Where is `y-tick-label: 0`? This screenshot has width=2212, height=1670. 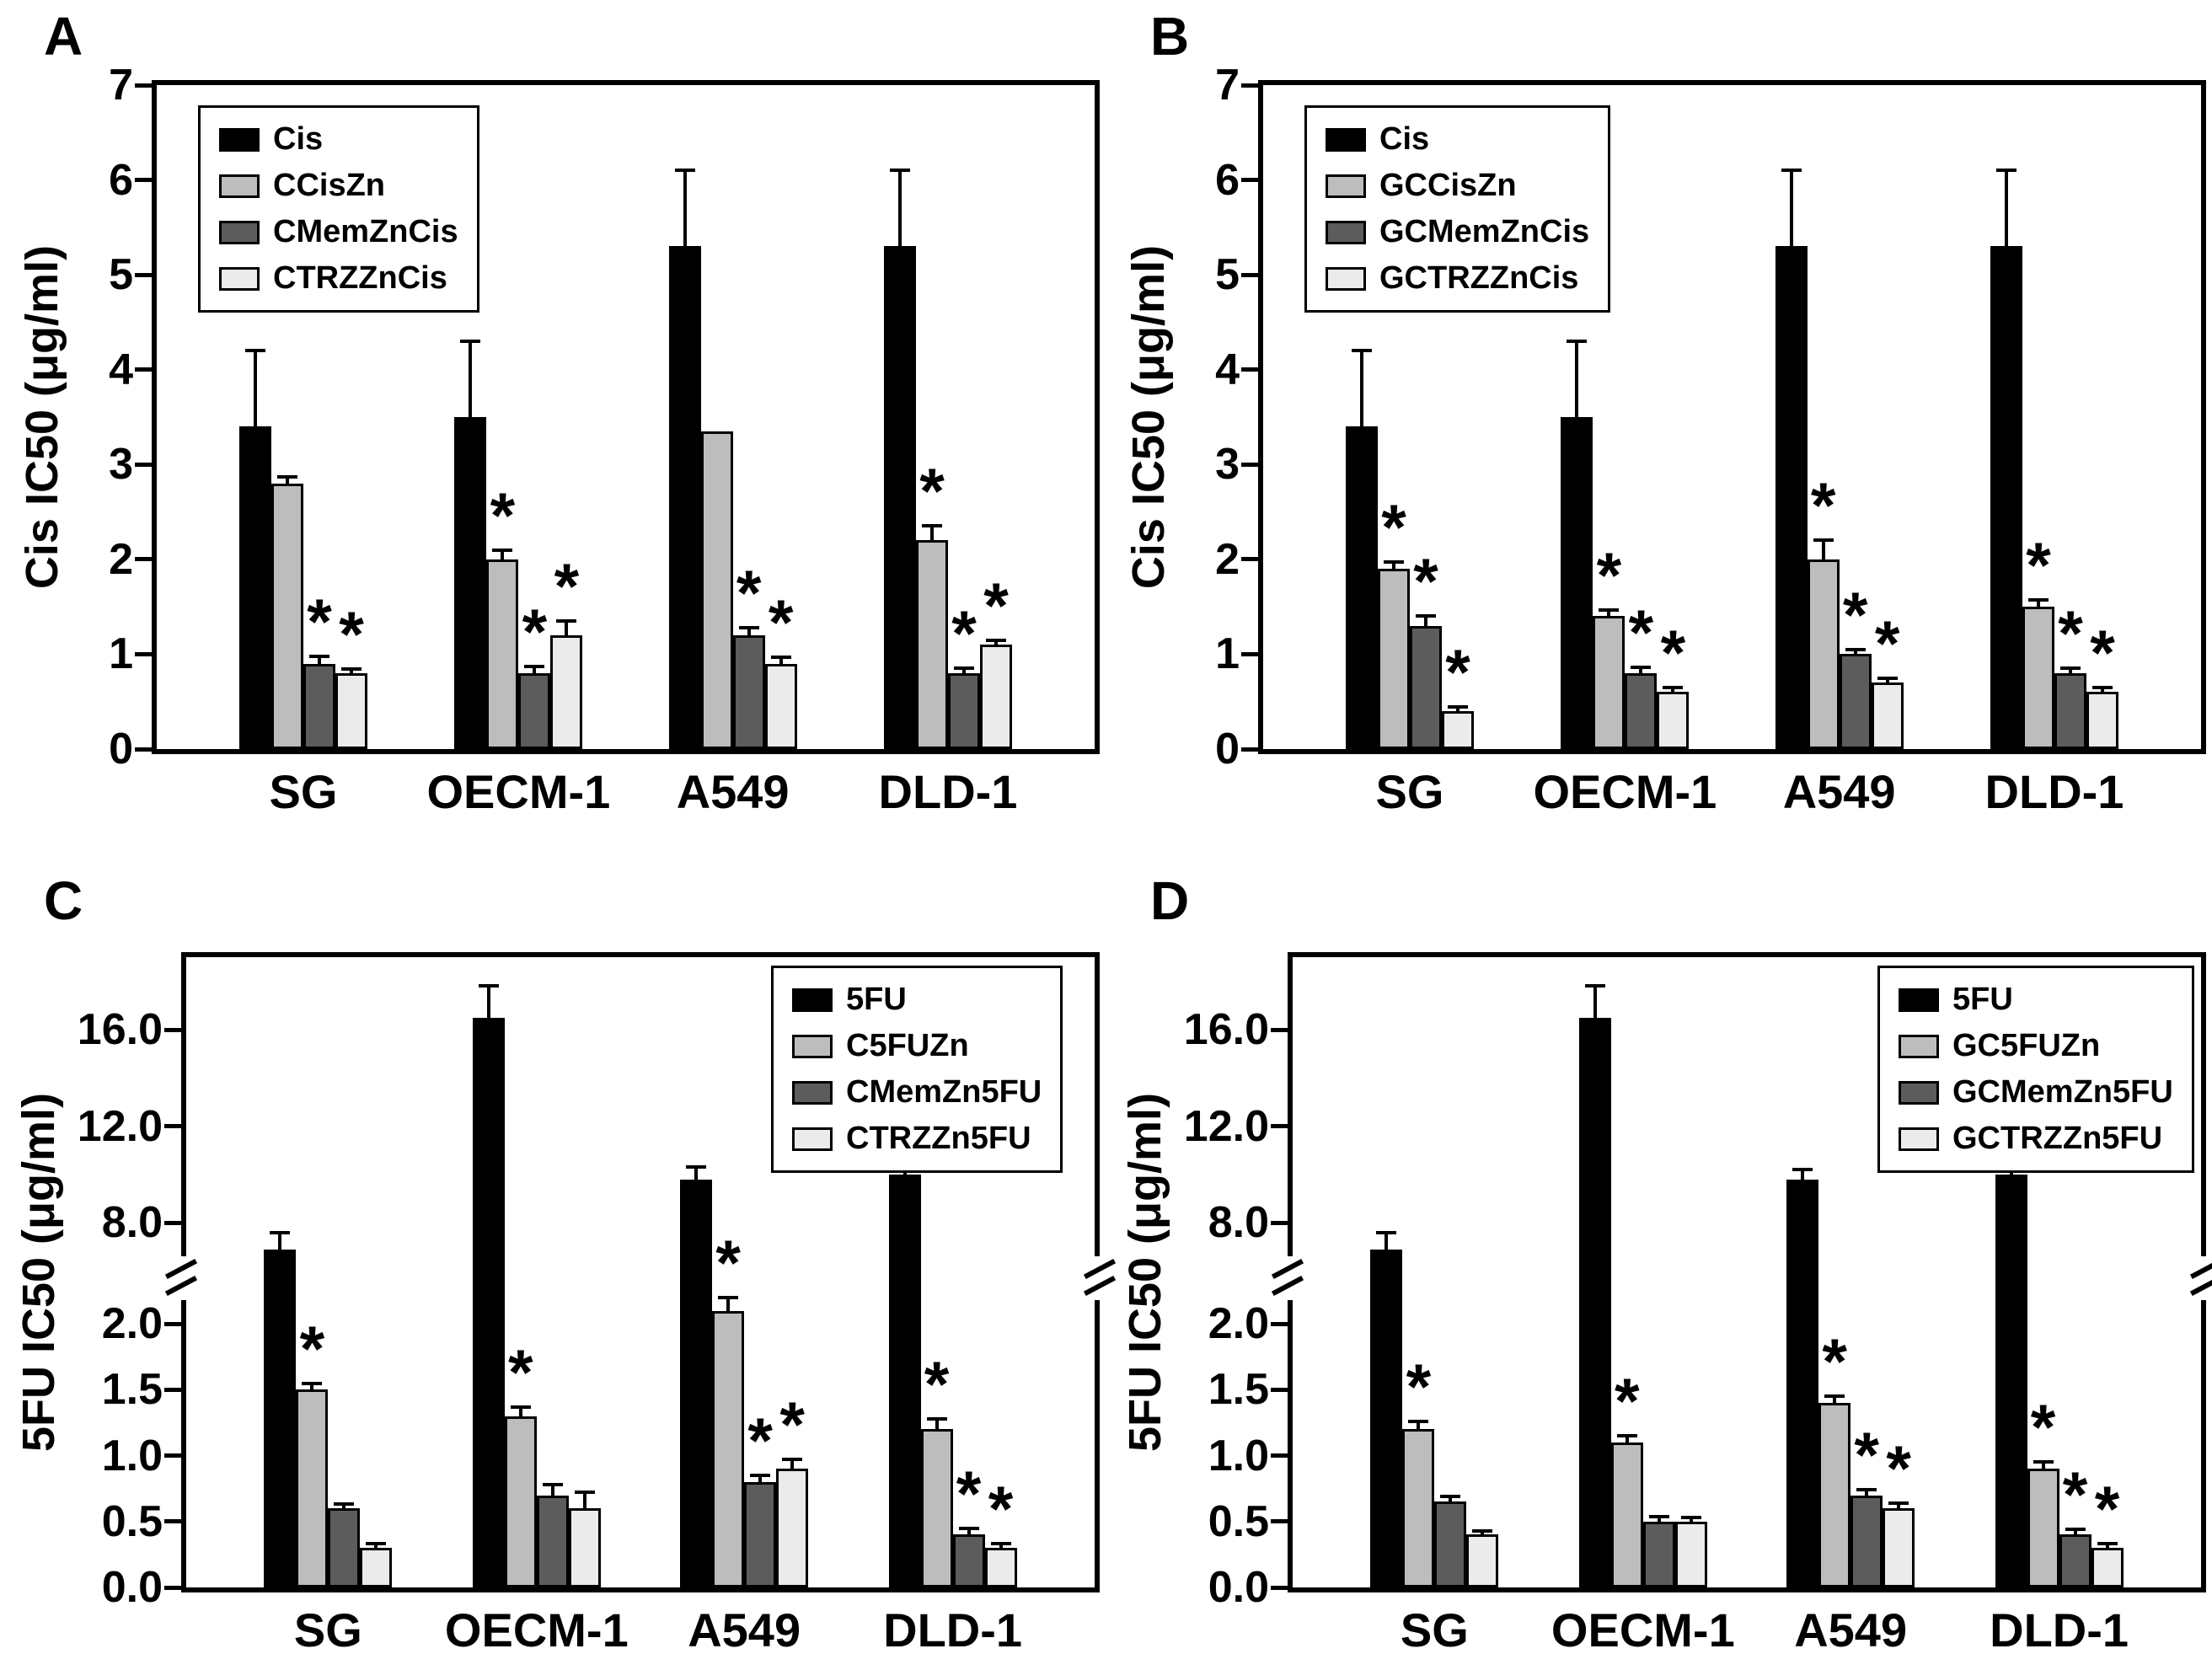
y-tick-label: 0 is located at coordinates (121, 749).